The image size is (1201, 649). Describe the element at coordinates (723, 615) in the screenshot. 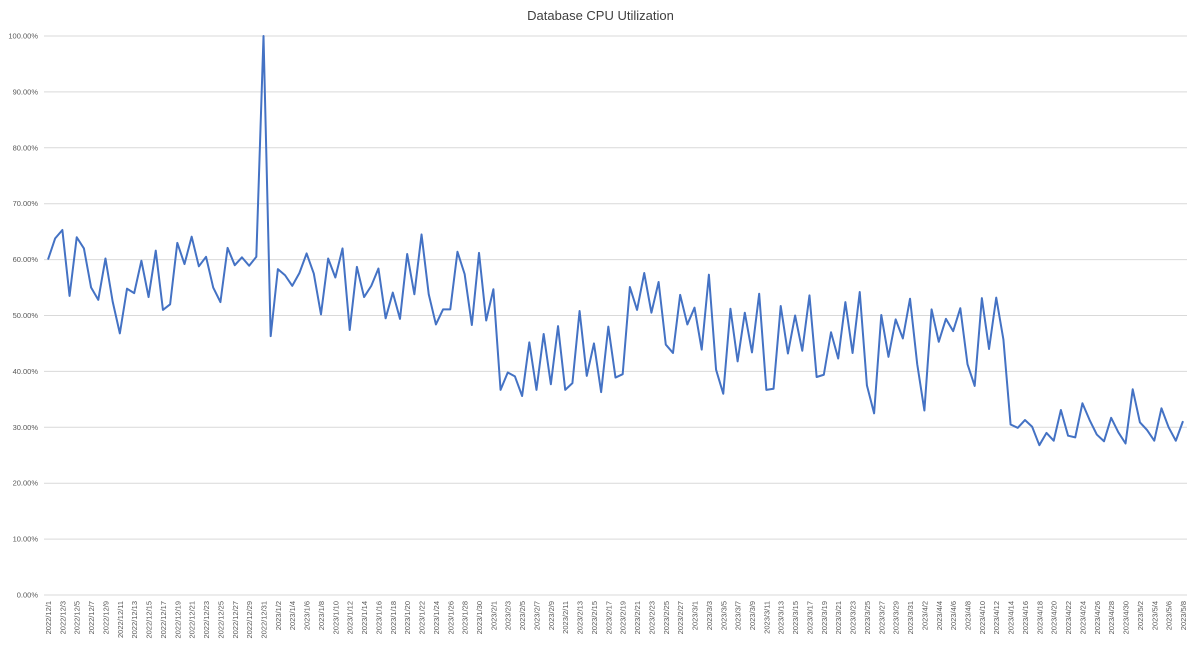

I see `x-tick-label: 2023/3/5` at that location.